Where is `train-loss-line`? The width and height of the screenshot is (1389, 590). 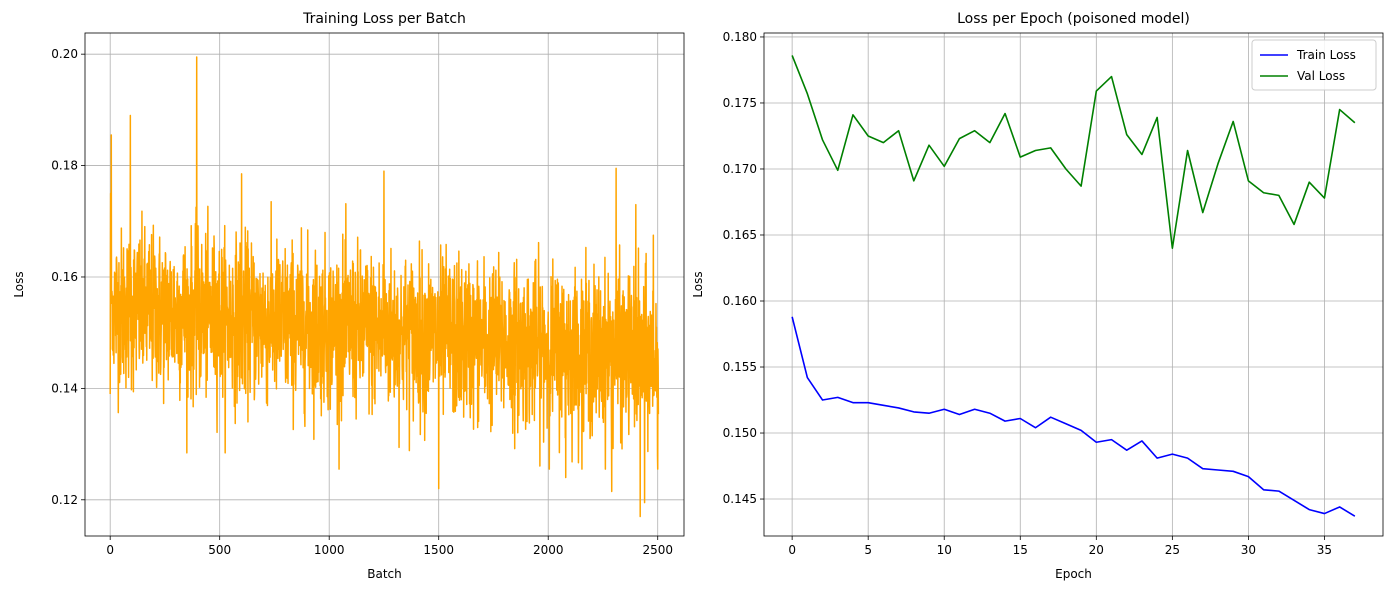 train-loss-line is located at coordinates (1073, 416).